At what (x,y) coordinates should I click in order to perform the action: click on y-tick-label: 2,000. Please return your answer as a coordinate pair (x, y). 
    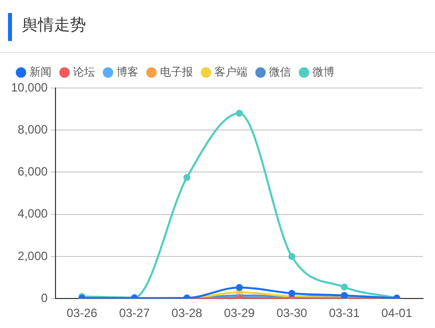
    Looking at the image, I should click on (33, 255).